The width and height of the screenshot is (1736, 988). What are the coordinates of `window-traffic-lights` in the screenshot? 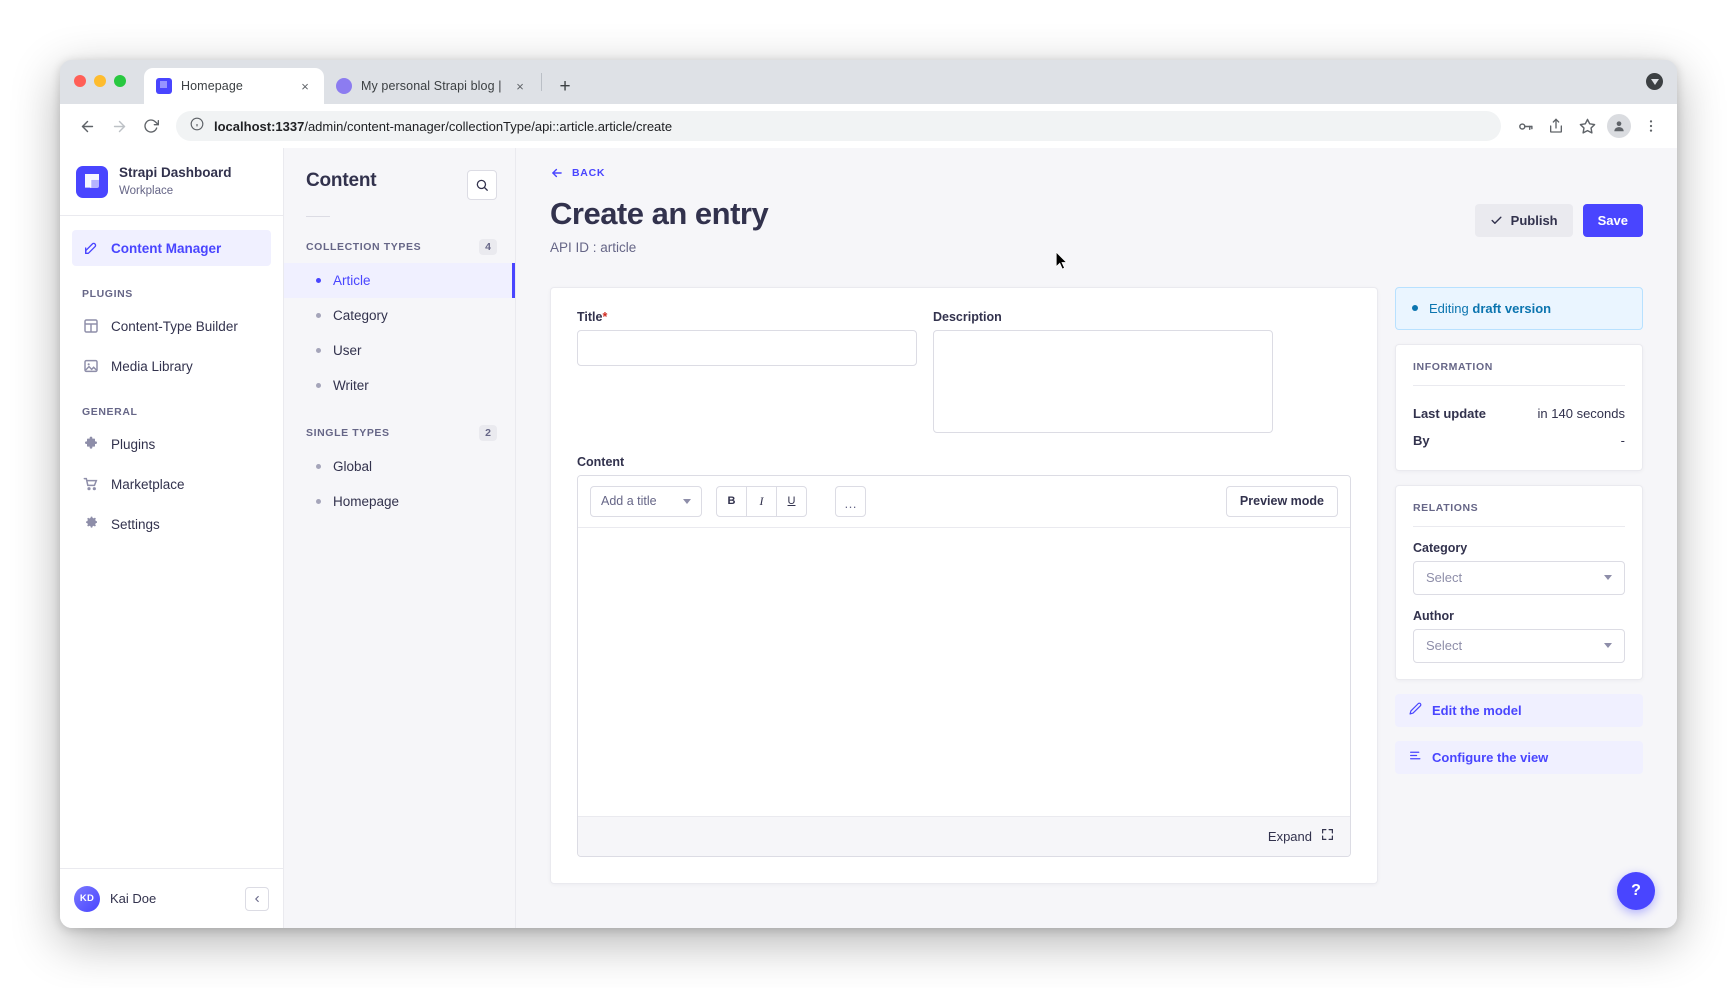 It's located at (100, 81).